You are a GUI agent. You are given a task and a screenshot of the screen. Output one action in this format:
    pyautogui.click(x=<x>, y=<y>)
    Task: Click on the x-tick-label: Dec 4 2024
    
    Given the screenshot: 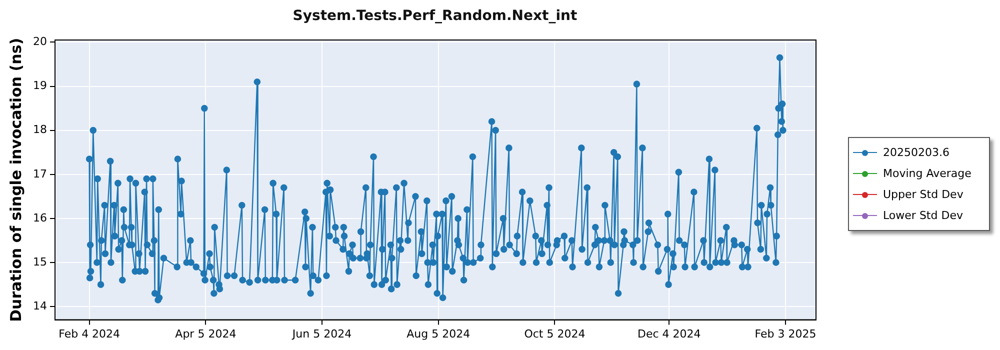 What is the action you would take?
    pyautogui.click(x=669, y=333)
    